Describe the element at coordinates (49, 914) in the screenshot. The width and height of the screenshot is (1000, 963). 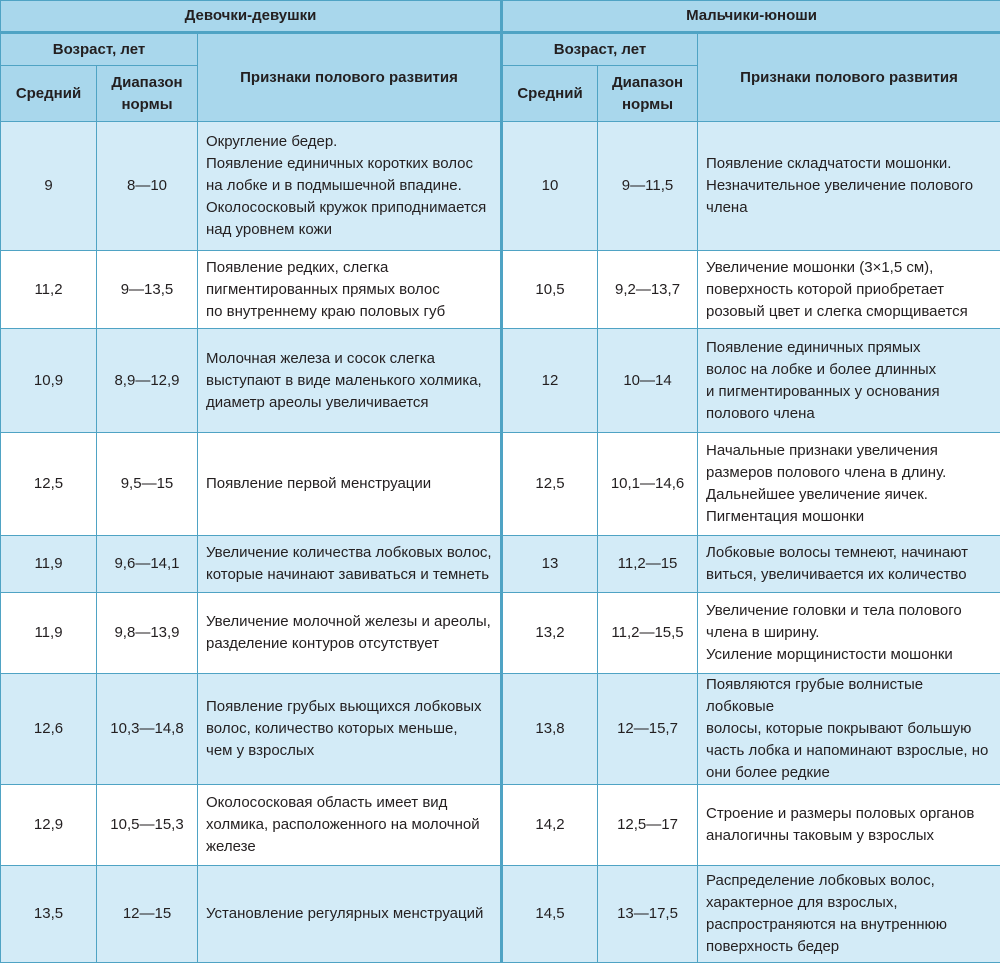
I see `girls-average-cell: 13,5` at that location.